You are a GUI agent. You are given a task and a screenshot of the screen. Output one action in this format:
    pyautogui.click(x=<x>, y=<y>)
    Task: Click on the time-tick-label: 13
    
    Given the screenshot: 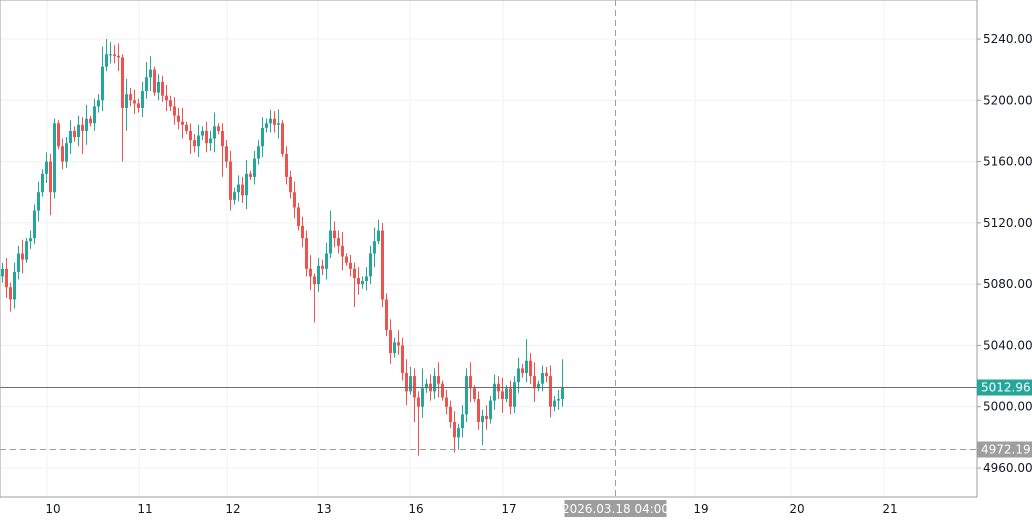 What is the action you would take?
    pyautogui.click(x=323, y=509)
    